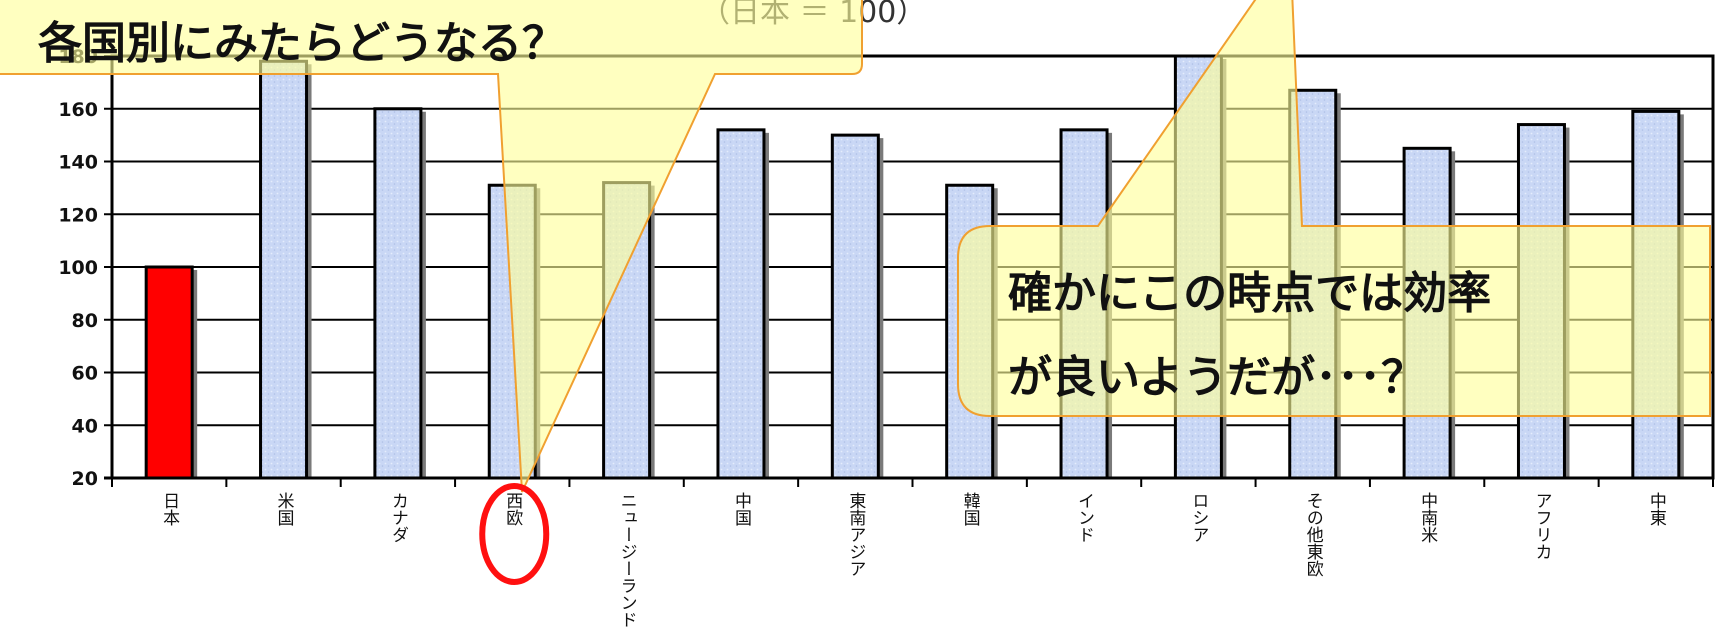  I want to click on x-category-label: ロシア, so click(1198, 517).